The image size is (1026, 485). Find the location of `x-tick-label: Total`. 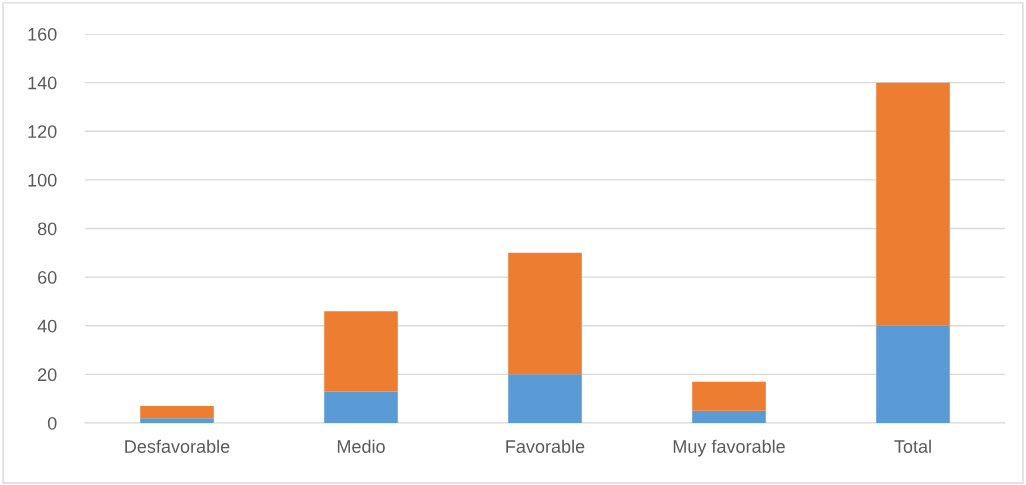

x-tick-label: Total is located at coordinates (912, 446).